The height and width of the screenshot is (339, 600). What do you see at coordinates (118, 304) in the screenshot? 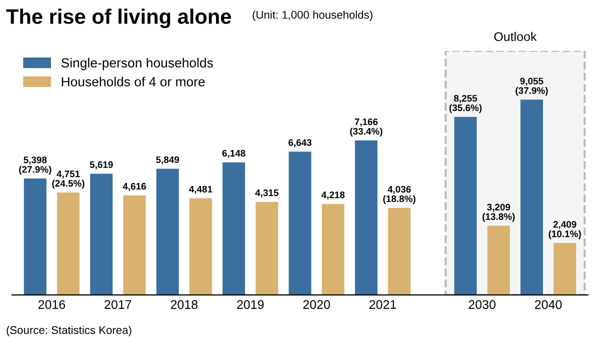
I see `x-tick-label: 2017` at bounding box center [118, 304].